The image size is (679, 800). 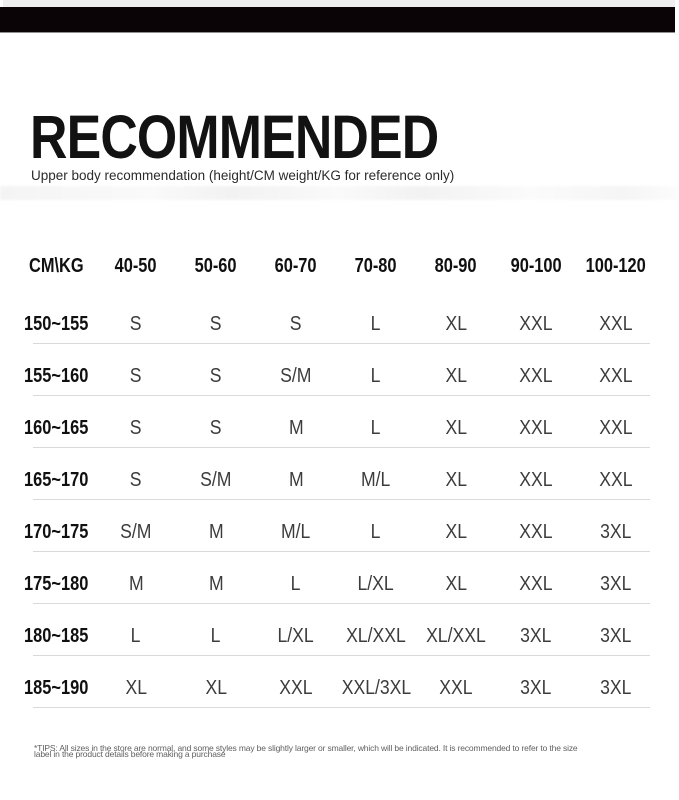 I want to click on size-cell: XL/XXL, so click(x=376, y=636).